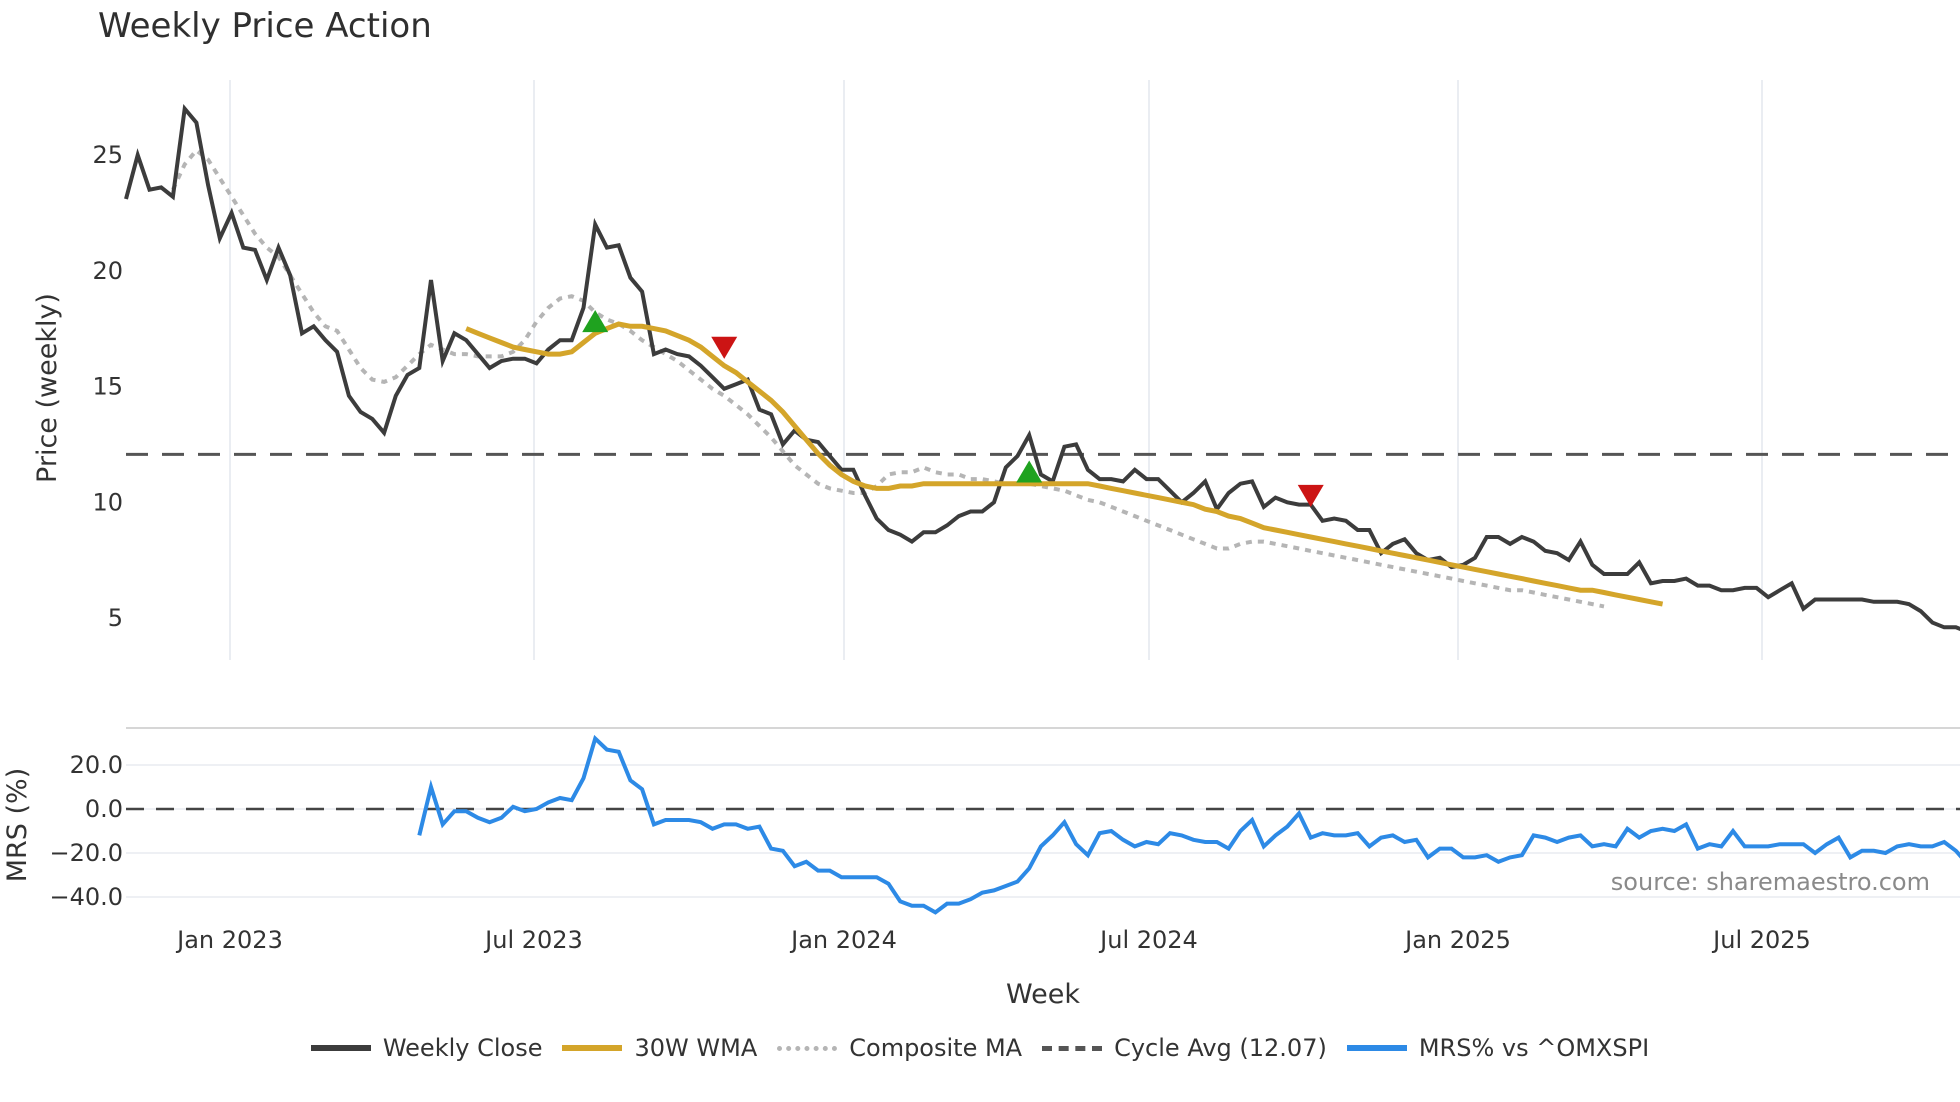 The image size is (1960, 1102). Describe the element at coordinates (47, 388) in the screenshot. I see `price-axis-title: Price (weekly)` at that location.